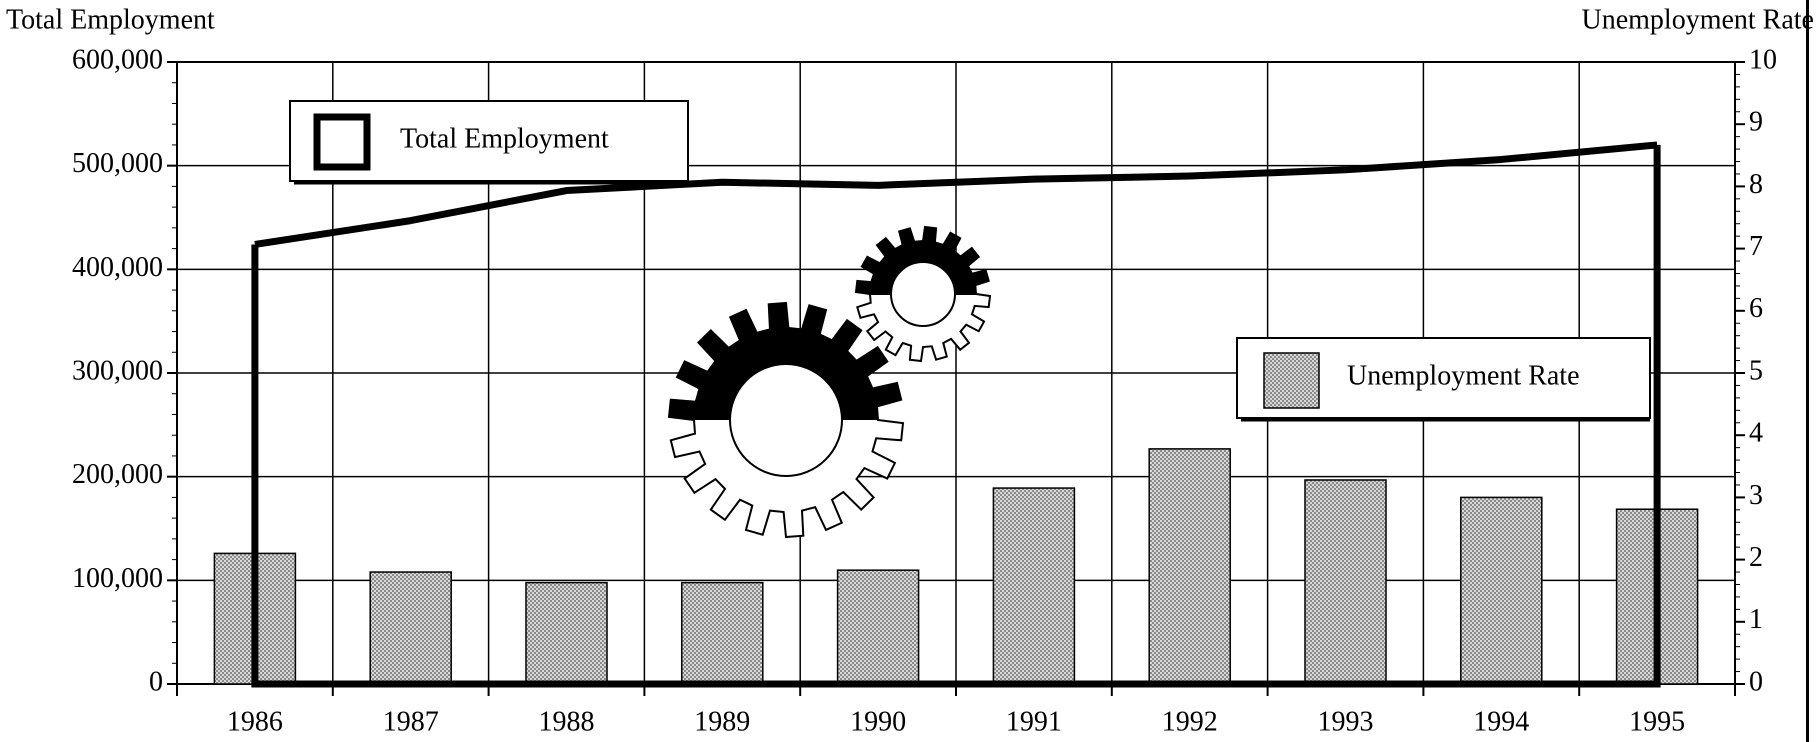 The image size is (1820, 742). What do you see at coordinates (1807, 371) in the screenshot?
I see `right-edge` at bounding box center [1807, 371].